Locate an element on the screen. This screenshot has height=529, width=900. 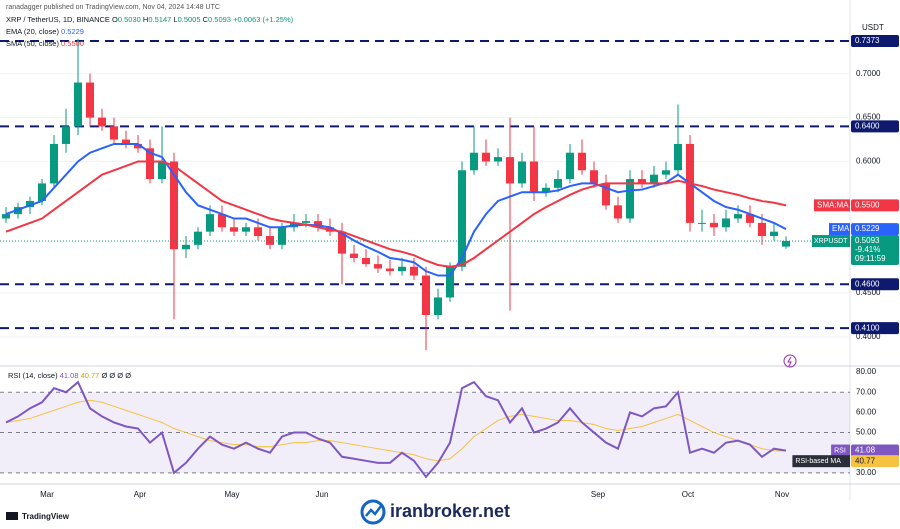
symbol: XRP / TetherUS, 1D, BINANCE is located at coordinates (58, 19).